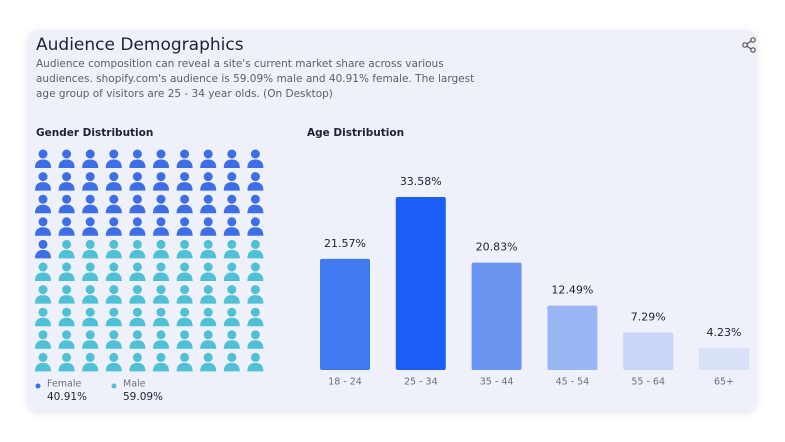  I want to click on chart-title: Gender Distribution, so click(94, 133).